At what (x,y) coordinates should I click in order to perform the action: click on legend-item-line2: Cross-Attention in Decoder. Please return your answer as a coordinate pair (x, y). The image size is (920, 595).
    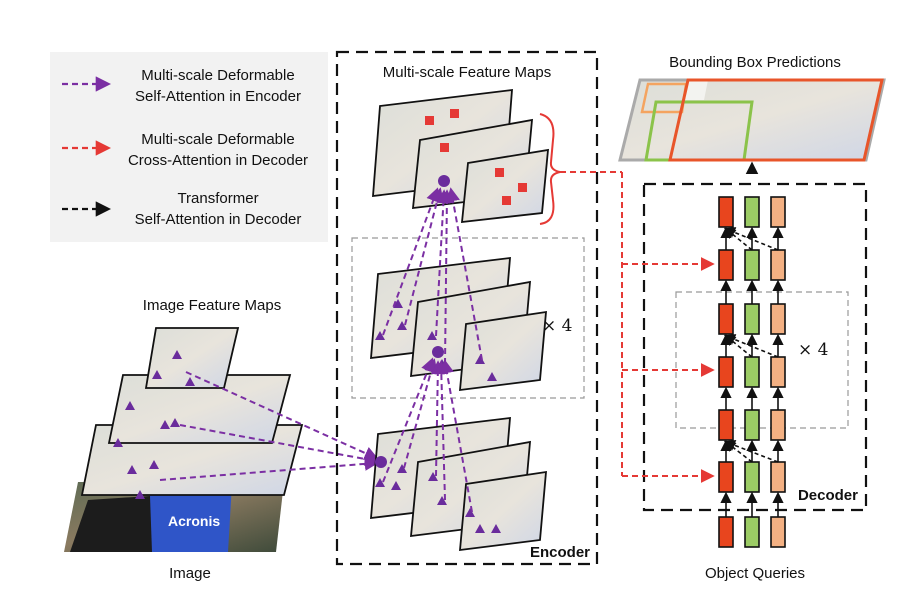
    Looking at the image, I should click on (218, 160).